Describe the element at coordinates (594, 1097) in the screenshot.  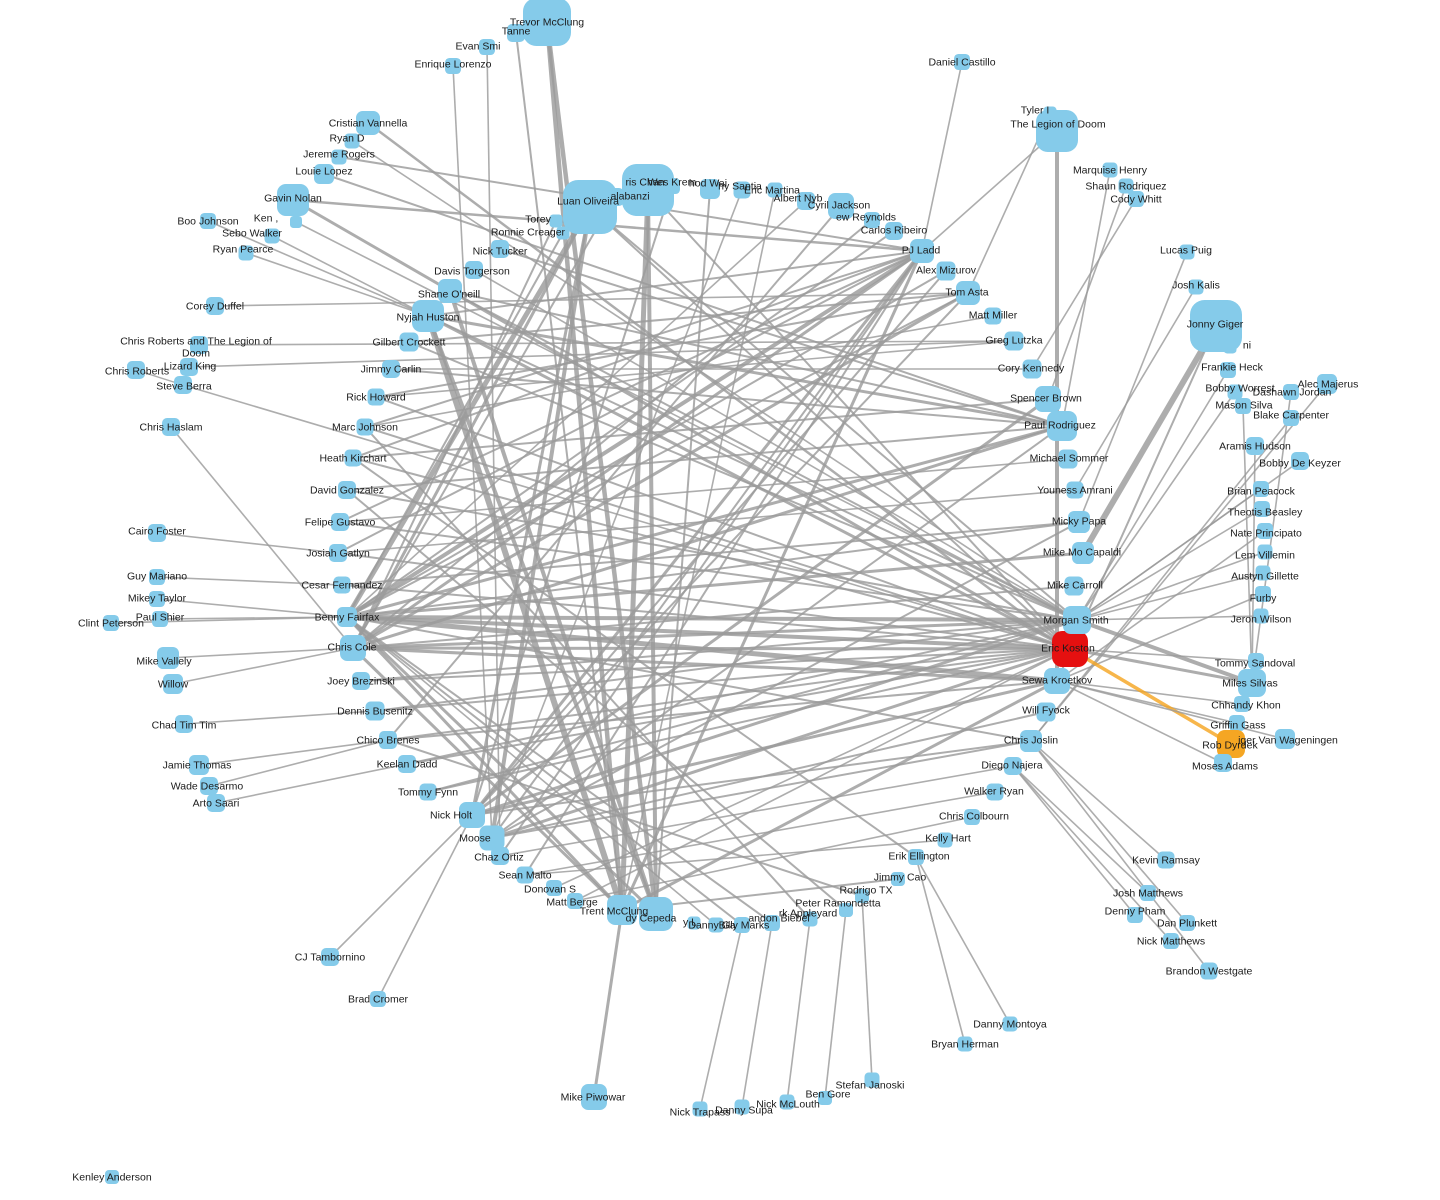
I see `node-mike-piwowar` at that location.